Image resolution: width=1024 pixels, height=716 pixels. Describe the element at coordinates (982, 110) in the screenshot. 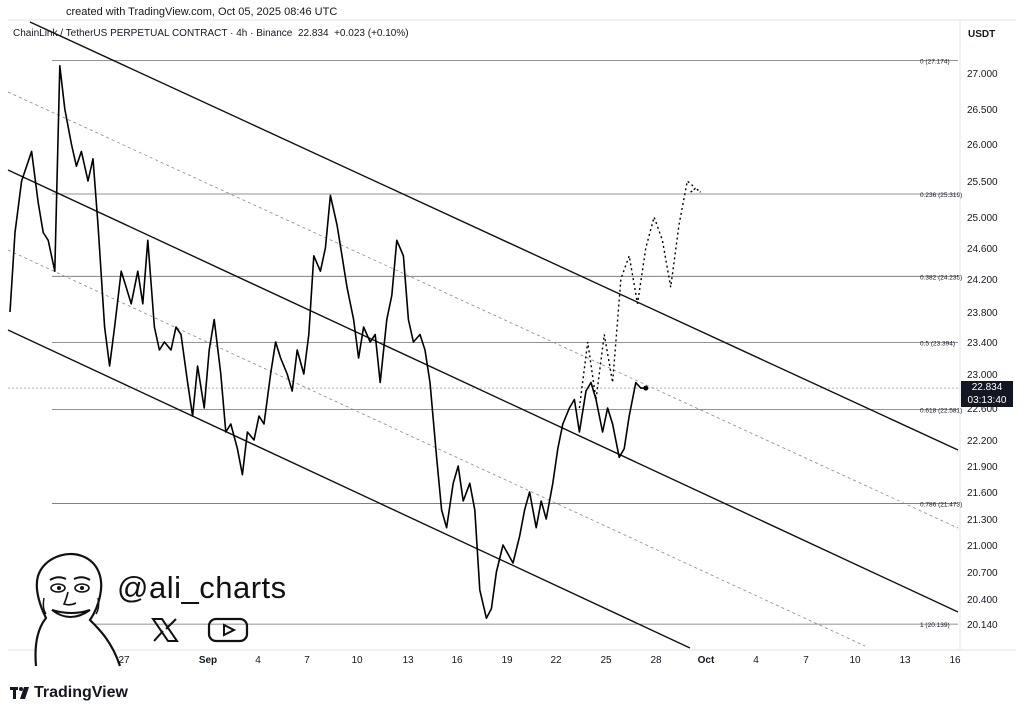

I see `y-tick-label: 26.500` at that location.